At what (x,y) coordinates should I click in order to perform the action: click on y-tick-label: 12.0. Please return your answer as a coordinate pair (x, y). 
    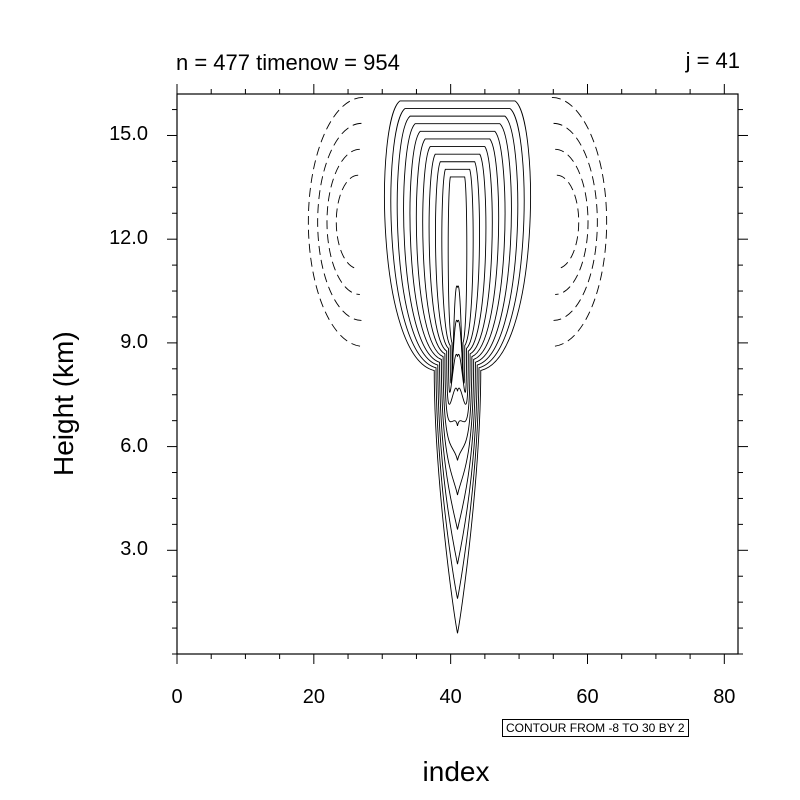
    Looking at the image, I should click on (128, 238).